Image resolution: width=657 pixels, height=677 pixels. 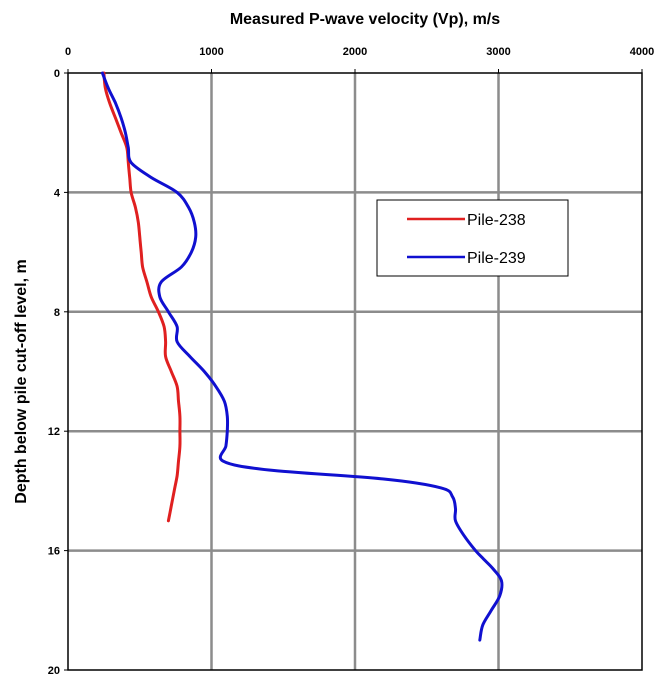 What do you see at coordinates (68, 52) in the screenshot?
I see `x-tick-label: 0` at bounding box center [68, 52].